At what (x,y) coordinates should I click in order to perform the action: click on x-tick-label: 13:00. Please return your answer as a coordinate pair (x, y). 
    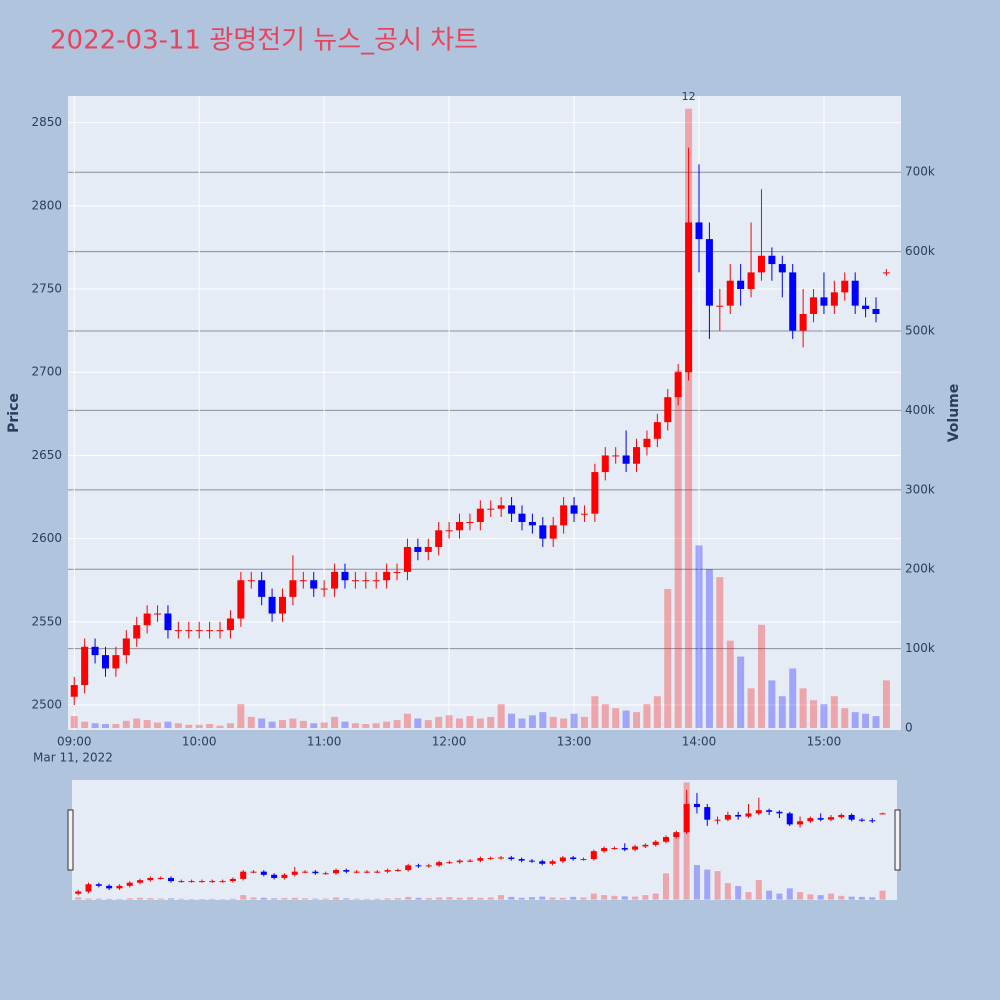
    Looking at the image, I should click on (574, 742).